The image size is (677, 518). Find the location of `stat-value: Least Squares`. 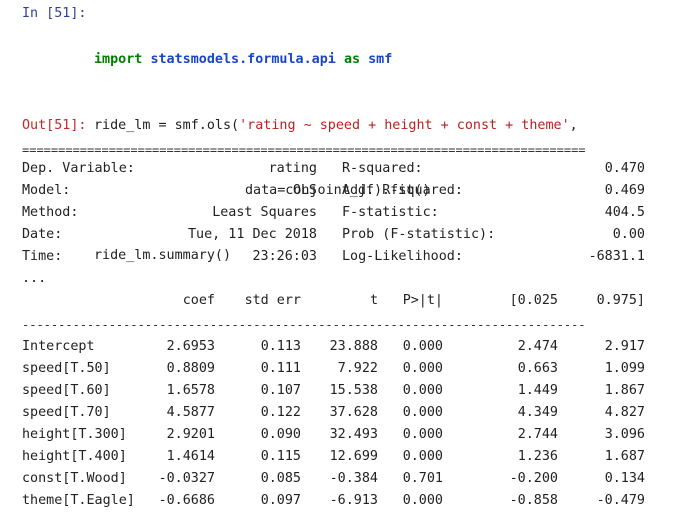

stat-value: Least Squares is located at coordinates (264, 212).